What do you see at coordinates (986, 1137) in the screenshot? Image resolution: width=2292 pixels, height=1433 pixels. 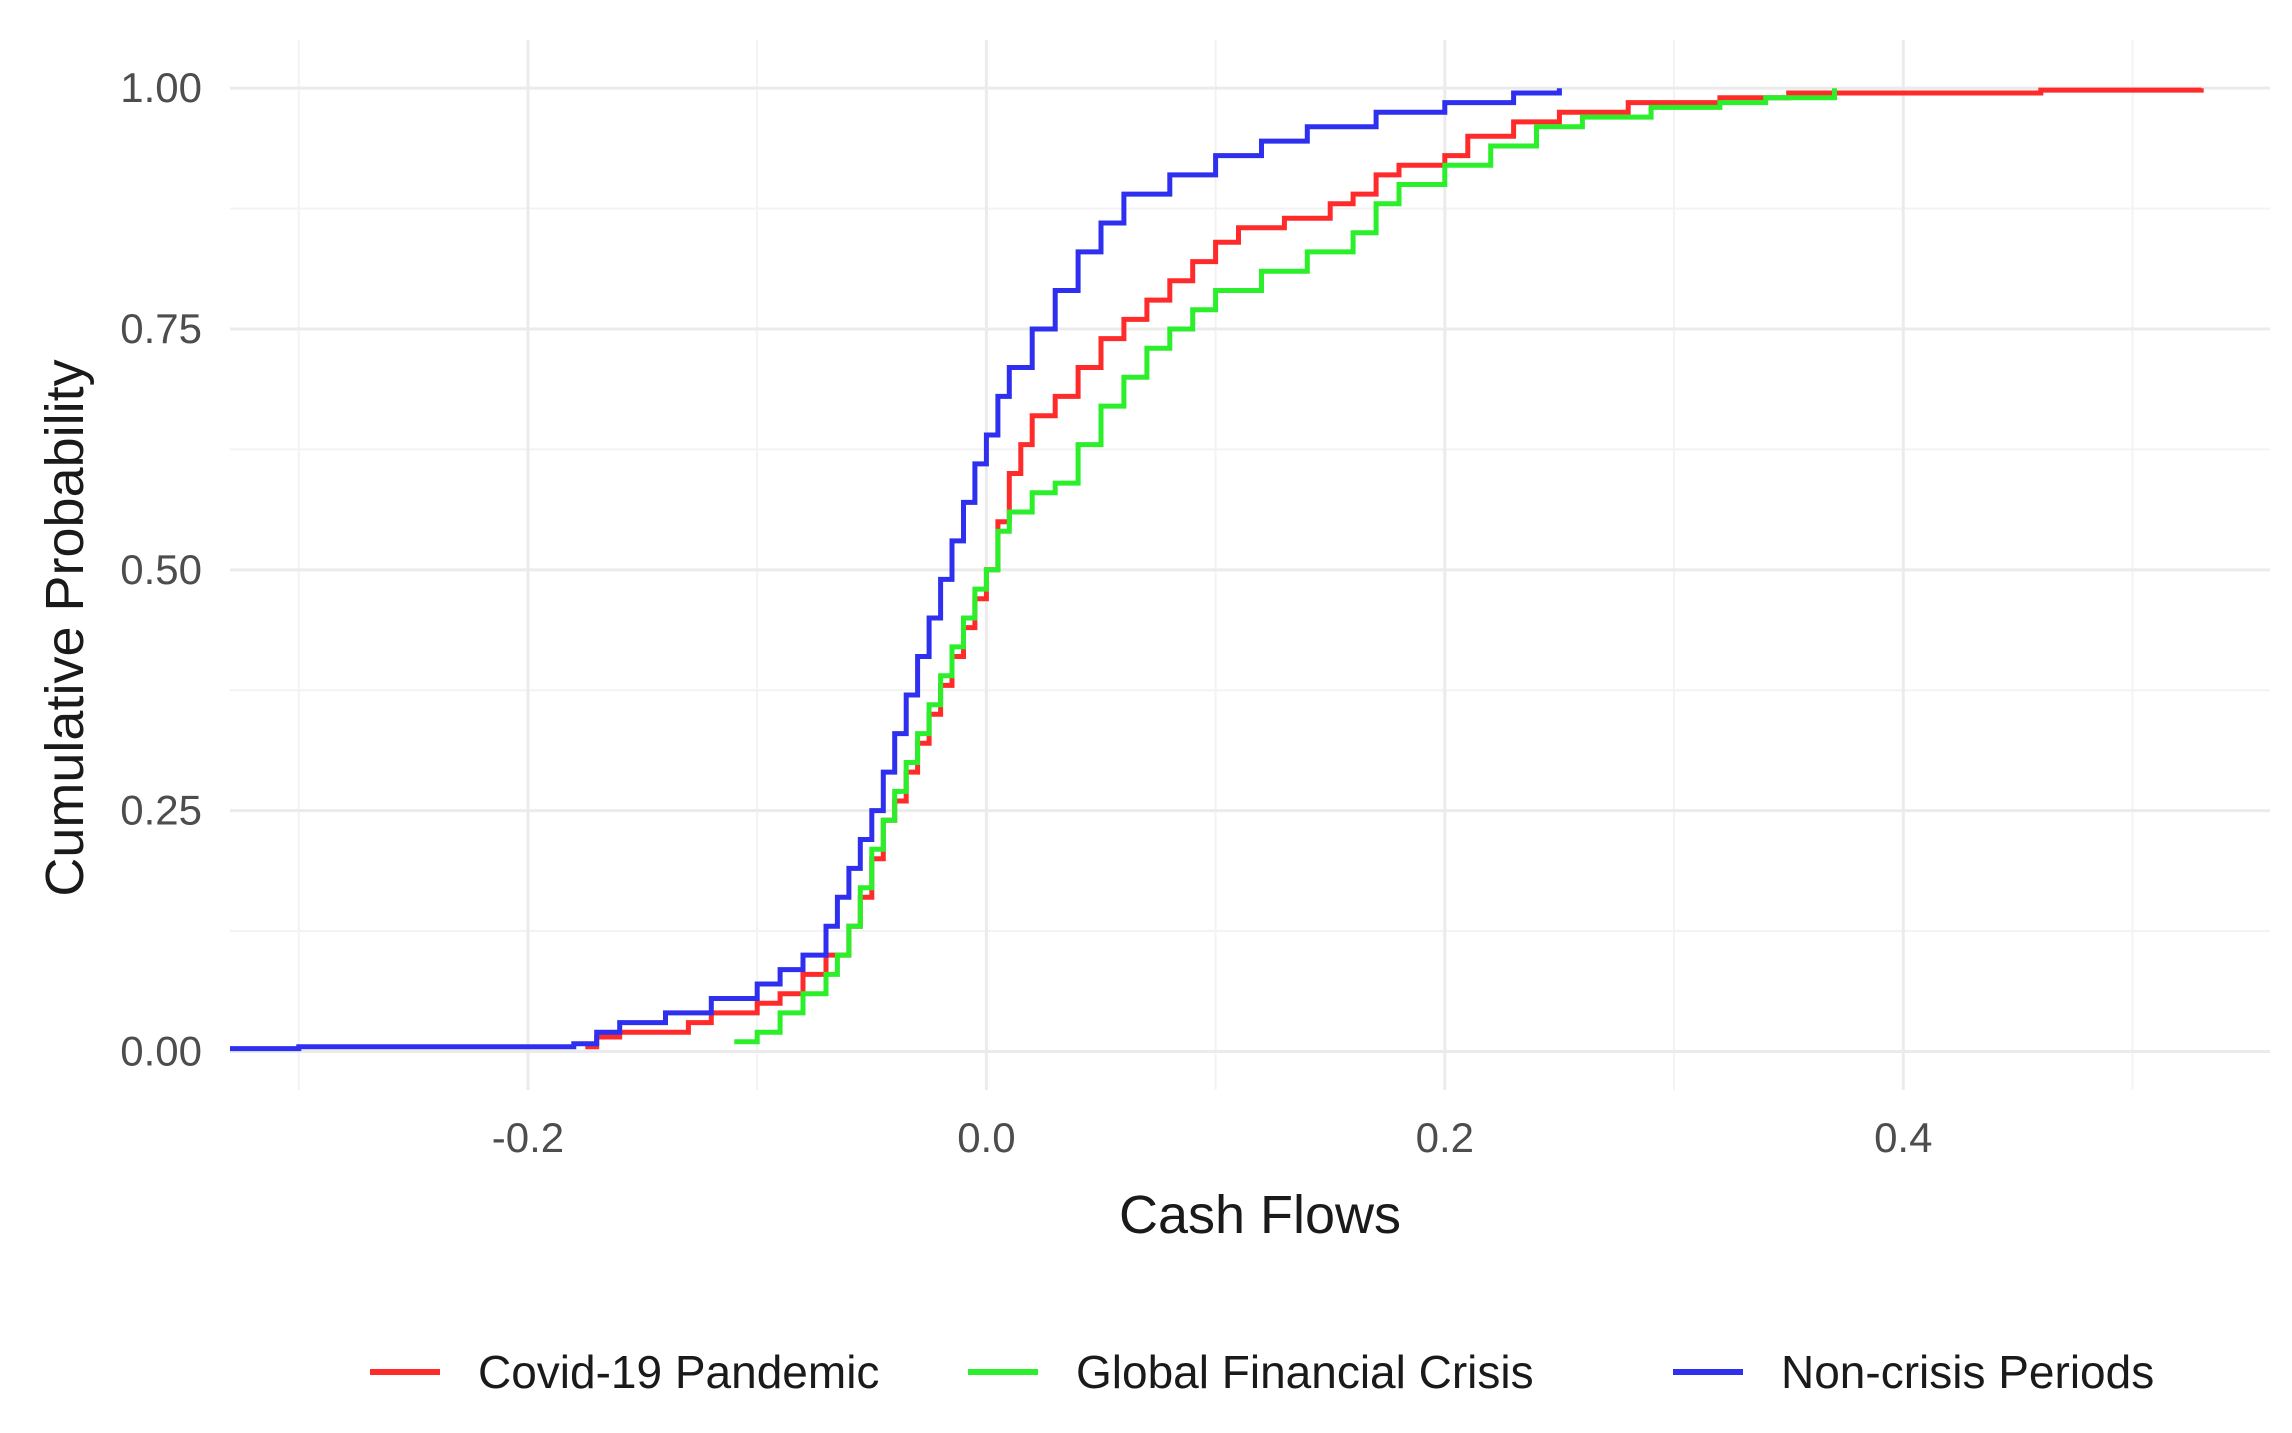 I see `x-tick-label: 0.0` at bounding box center [986, 1137].